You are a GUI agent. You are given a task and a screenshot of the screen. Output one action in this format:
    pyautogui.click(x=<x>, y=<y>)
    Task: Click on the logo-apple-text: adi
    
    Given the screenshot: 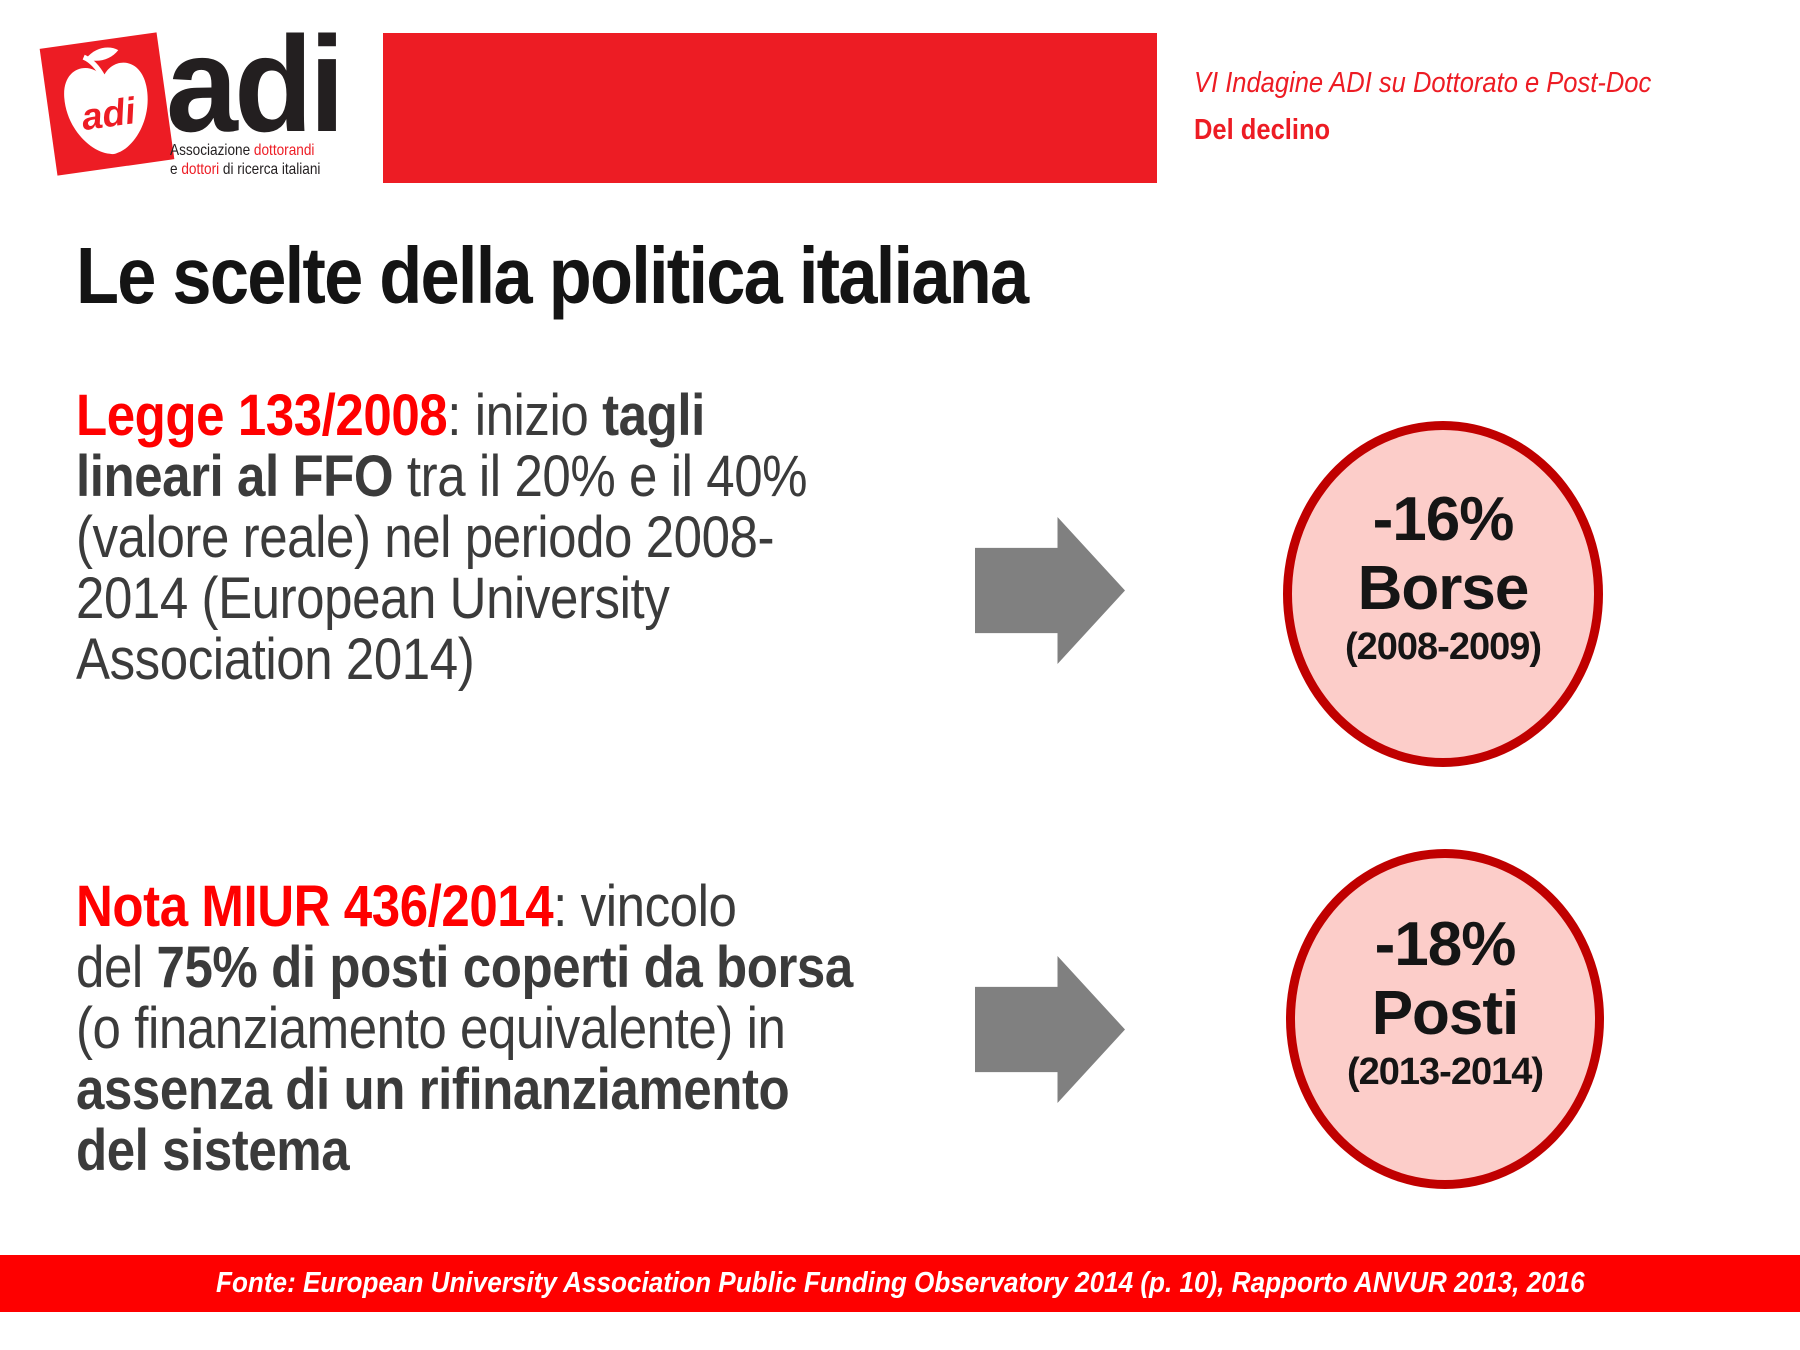 What is the action you would take?
    pyautogui.click(x=109, y=113)
    